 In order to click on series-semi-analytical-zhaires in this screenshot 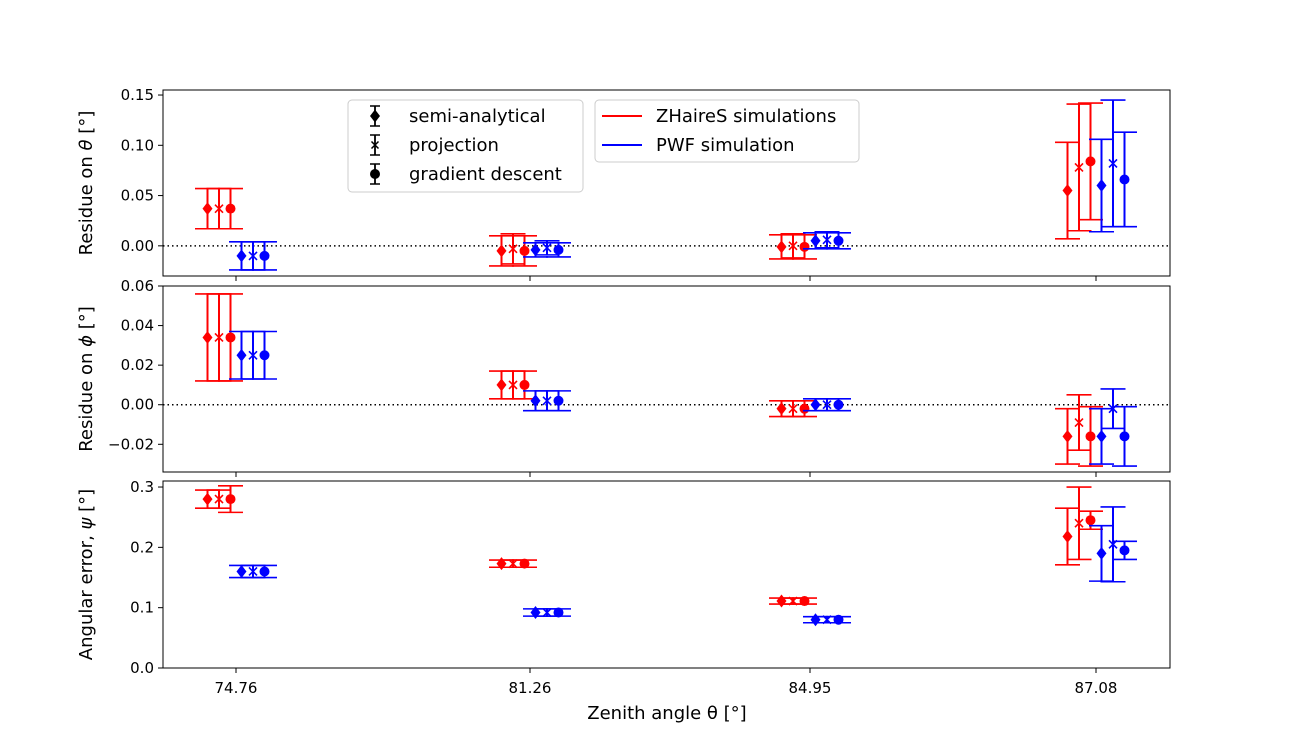, I will do `click(637, 548)`.